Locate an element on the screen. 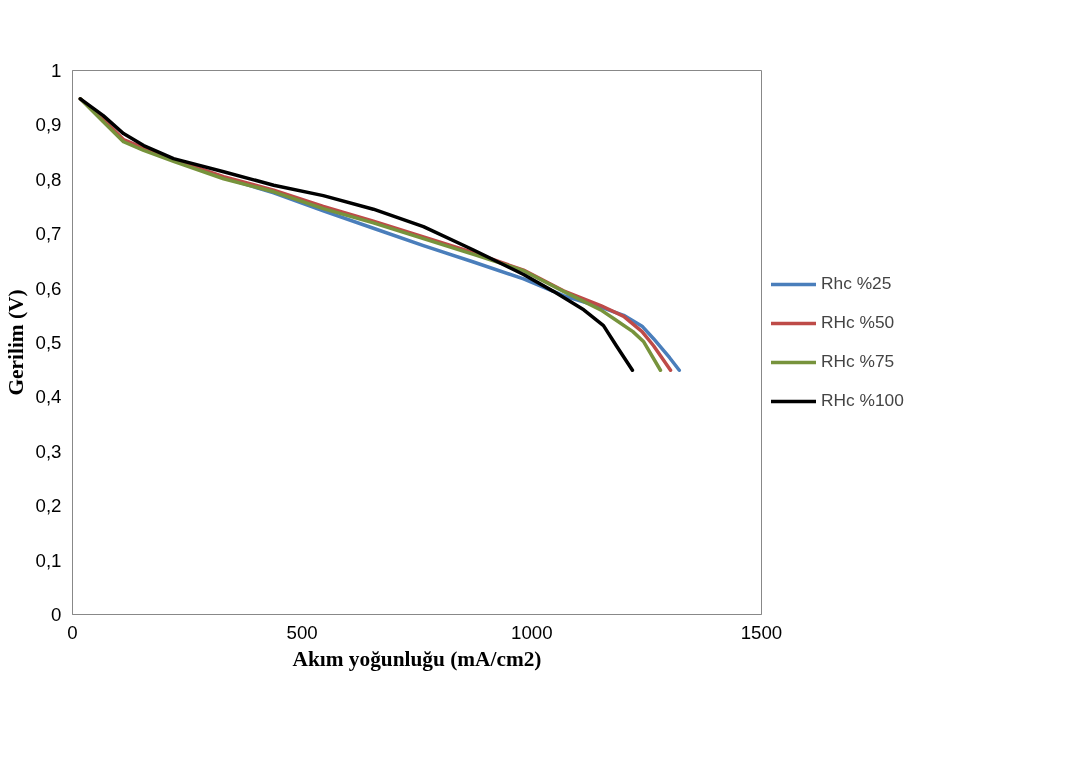 The image size is (1066, 758). x-tick-label: 500 is located at coordinates (302, 632).